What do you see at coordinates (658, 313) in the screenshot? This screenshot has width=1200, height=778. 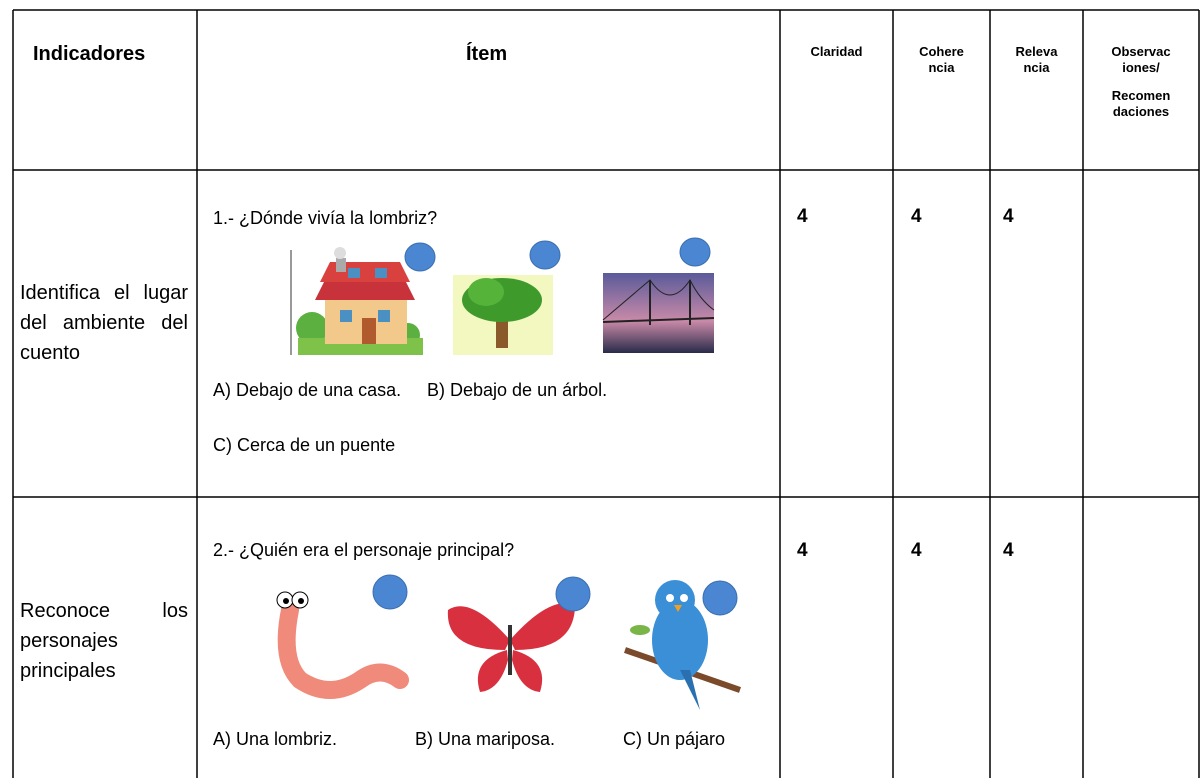 I see `bridge-image` at bounding box center [658, 313].